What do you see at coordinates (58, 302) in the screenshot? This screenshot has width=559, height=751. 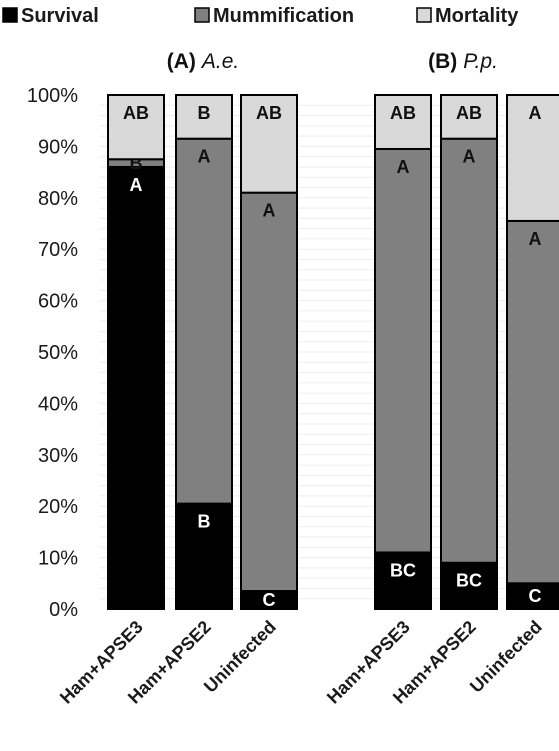 I see `y-tick-label: 60%` at bounding box center [58, 302].